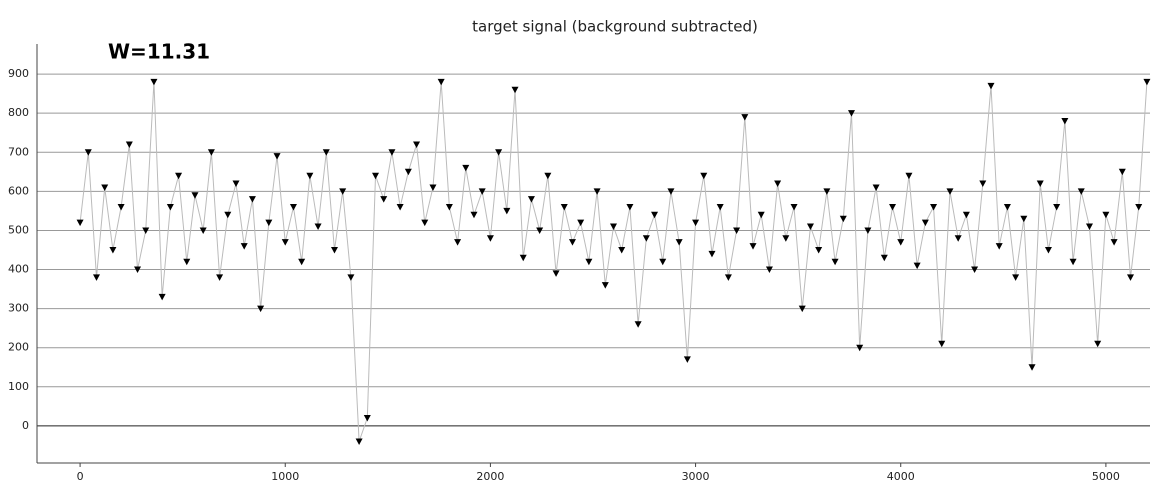 The image size is (1152, 503). Describe the element at coordinates (901, 476) in the screenshot. I see `x-tick-label: 4000` at that location.